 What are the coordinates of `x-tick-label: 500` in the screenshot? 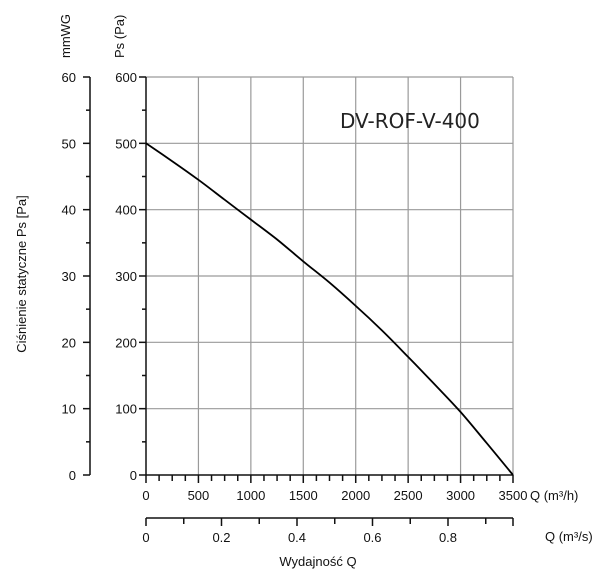 It's located at (199, 495).